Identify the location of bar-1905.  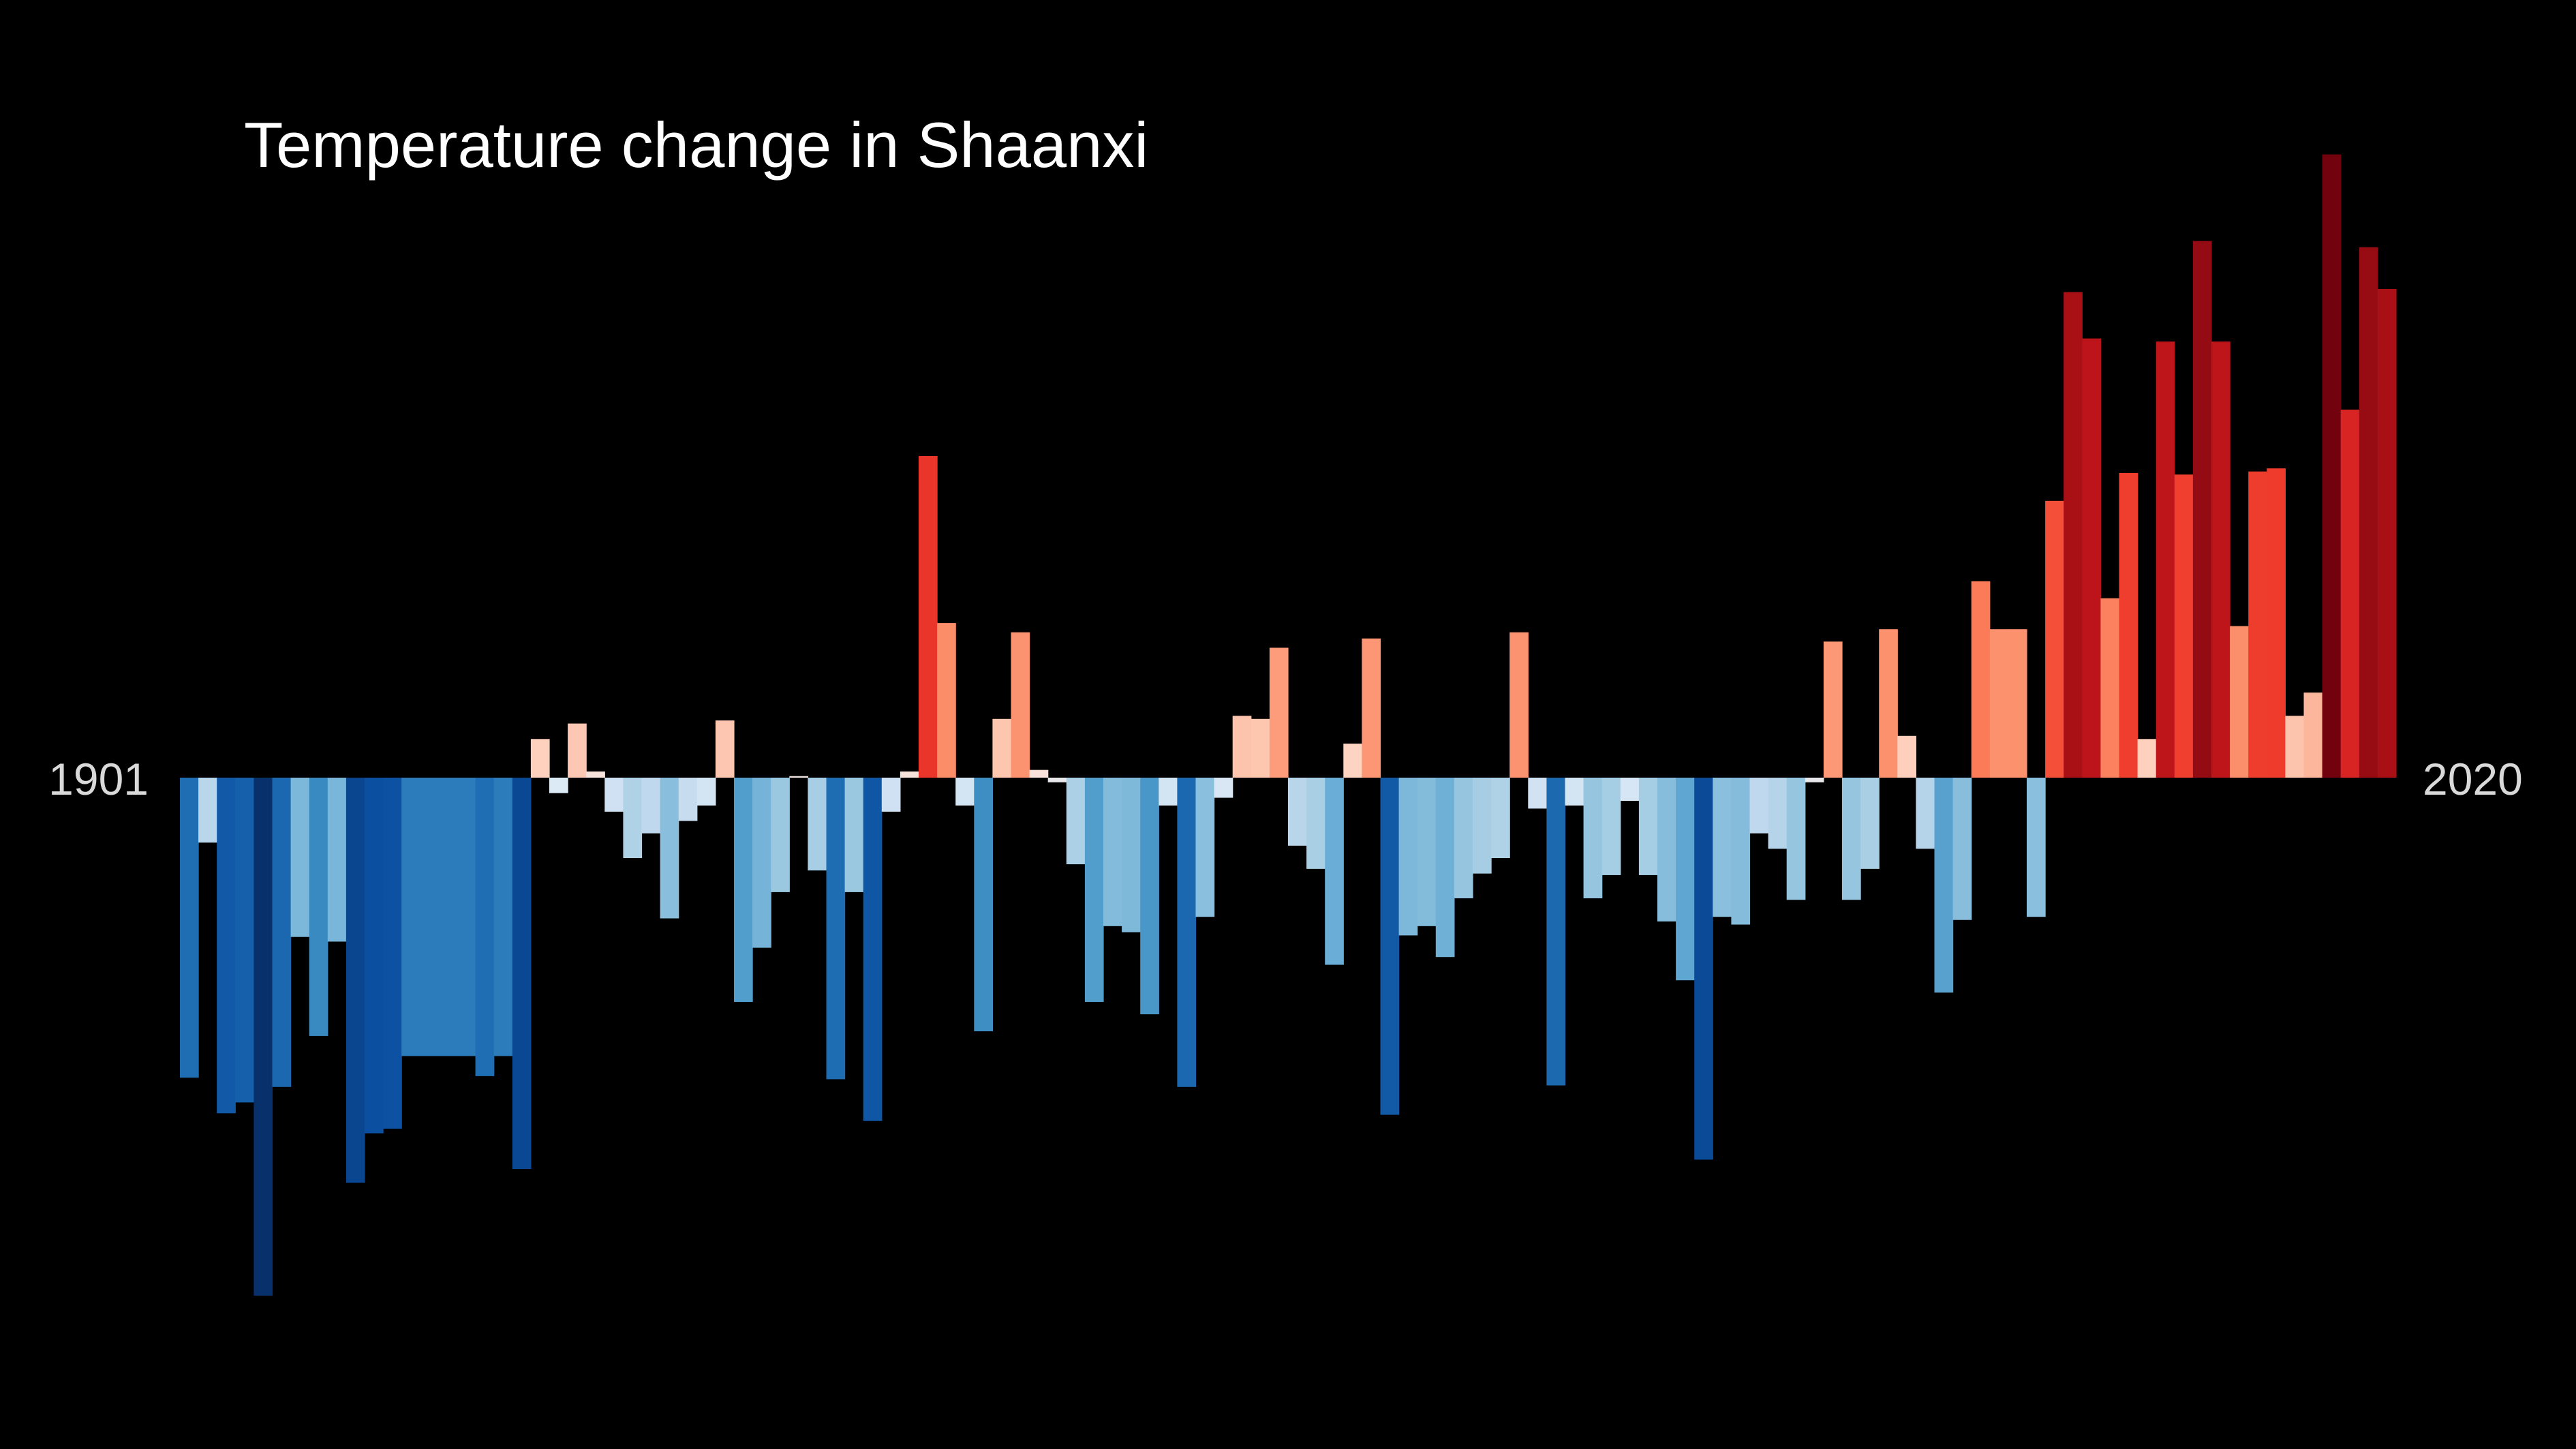
(263, 1037).